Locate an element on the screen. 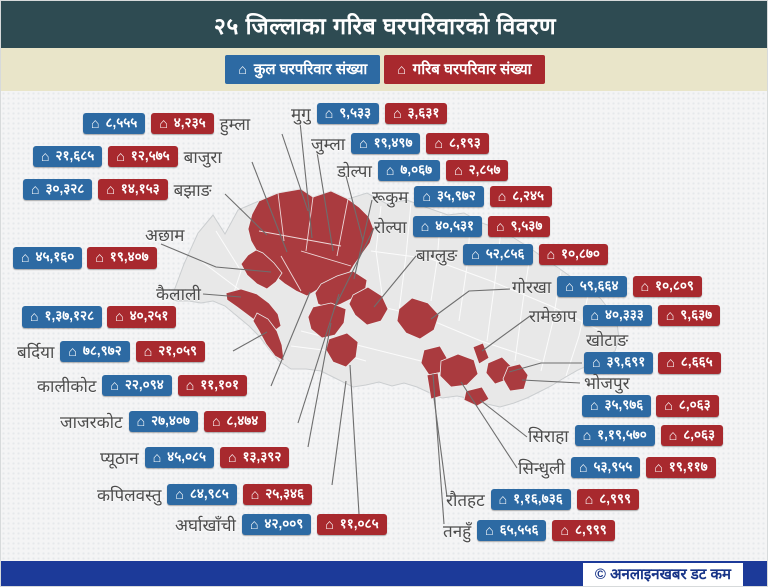 This screenshot has height=587, width=768. total-value: १९,४९७ is located at coordinates (393, 142).